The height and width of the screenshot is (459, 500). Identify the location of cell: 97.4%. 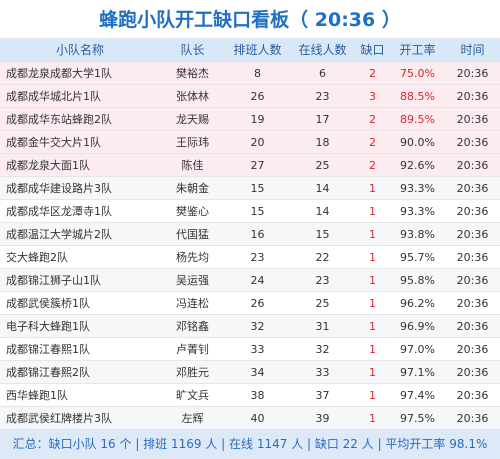
(417, 395).